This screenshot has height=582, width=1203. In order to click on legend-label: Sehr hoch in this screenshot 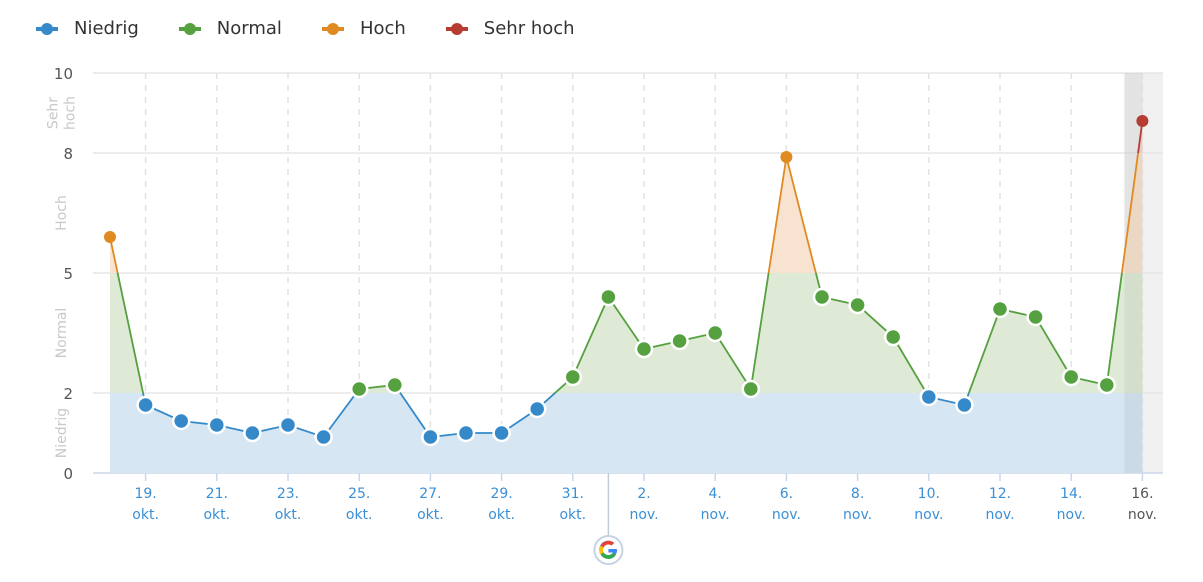, I will do `click(529, 28)`.